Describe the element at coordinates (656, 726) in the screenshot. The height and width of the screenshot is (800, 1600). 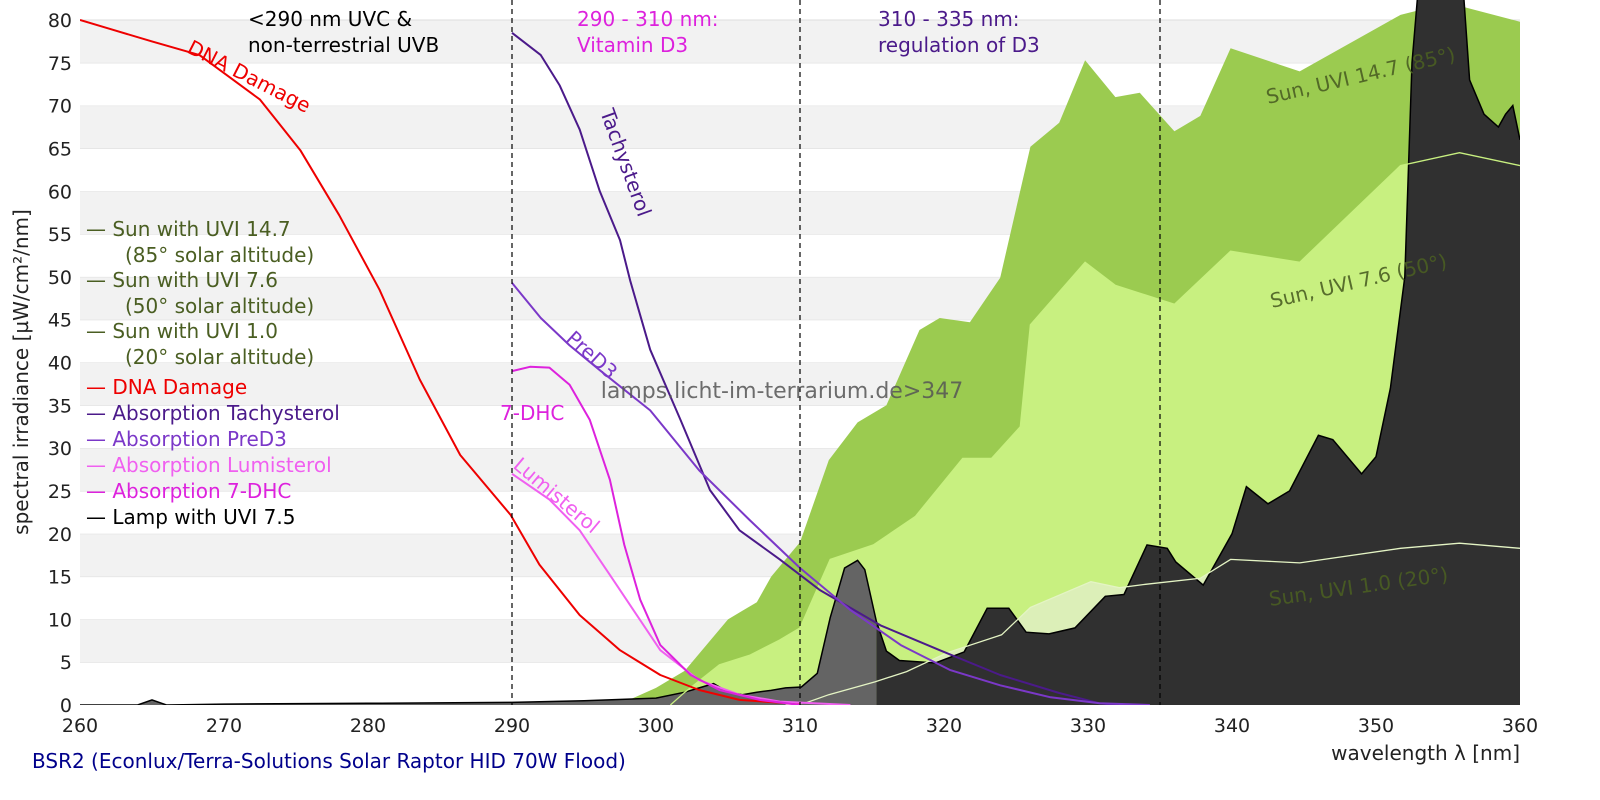
I see `x-tick-label: 300` at that location.